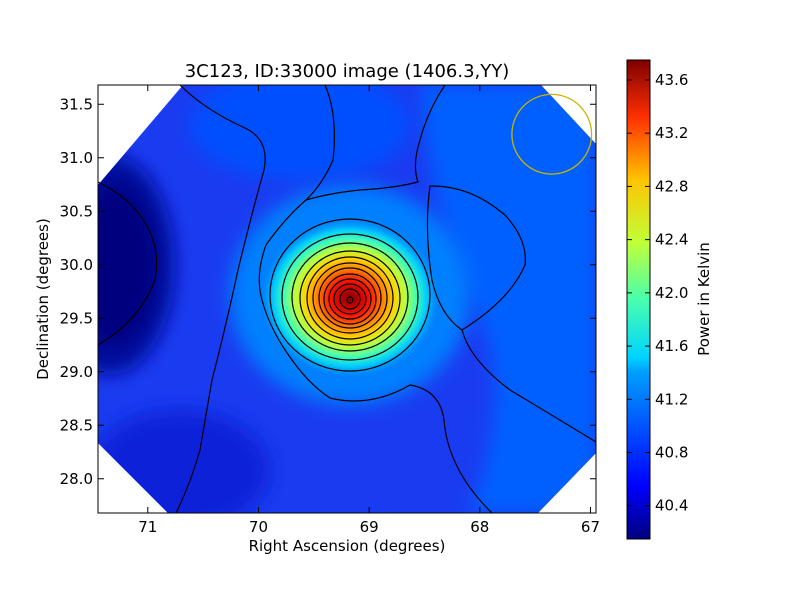  What do you see at coordinates (375, 143) in the screenshot?
I see `contour-right-lobe` at bounding box center [375, 143].